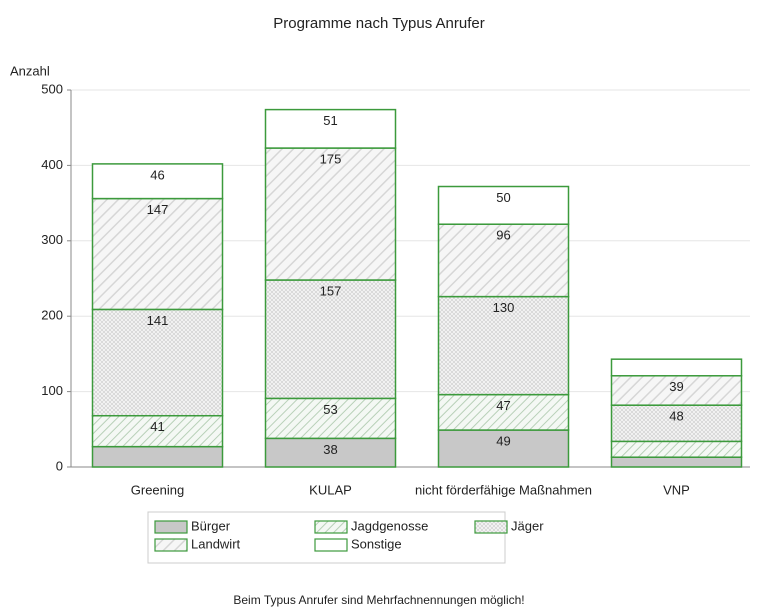 The width and height of the screenshot is (758, 610). Describe the element at coordinates (331, 158) in the screenshot. I see `data-label: 175` at that location.